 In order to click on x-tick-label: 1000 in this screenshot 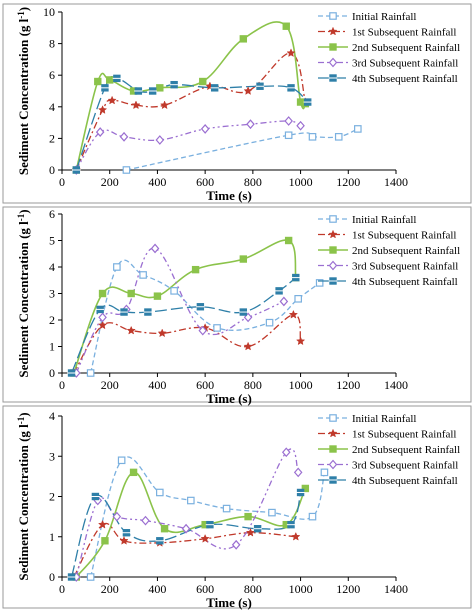, I will do `click(301, 182)`.